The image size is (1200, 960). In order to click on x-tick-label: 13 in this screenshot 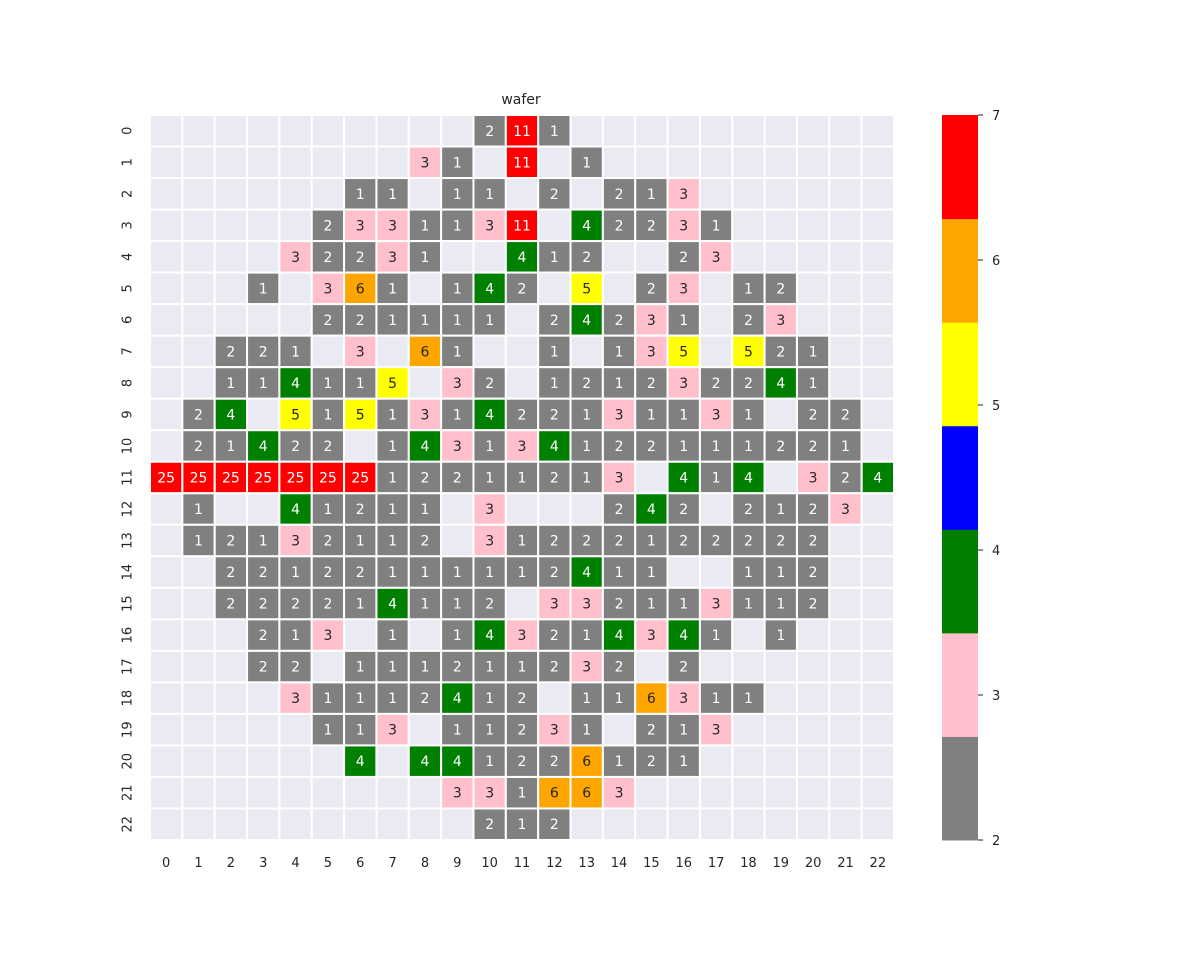, I will do `click(586, 863)`.